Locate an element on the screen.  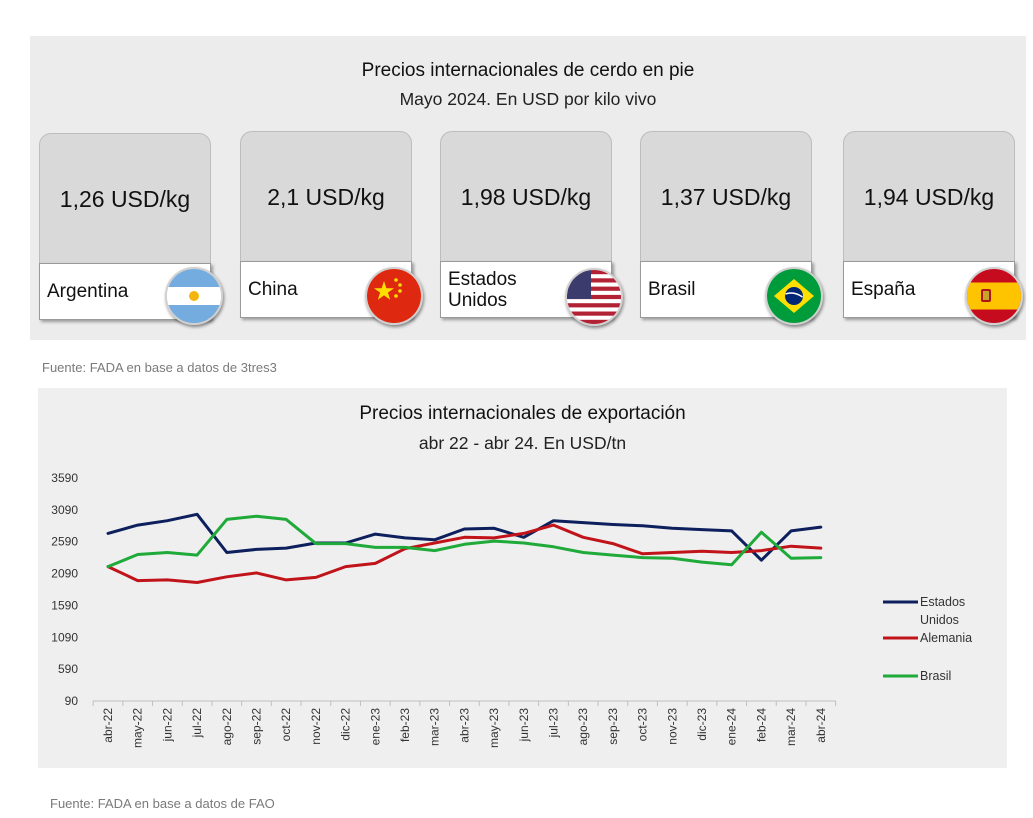
live-prices-subtitle: Mayo 2024. En USD por kilo vivo is located at coordinates (528, 99).